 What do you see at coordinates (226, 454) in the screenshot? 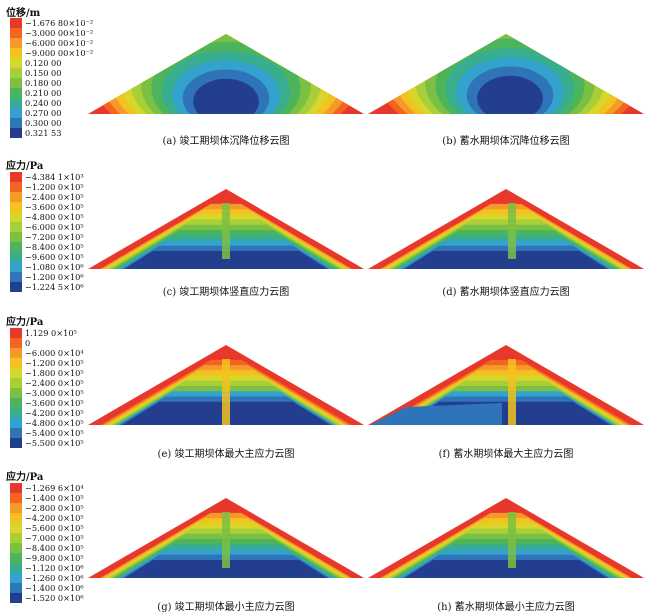
I see `caption-e: (e) 竣工期坝体最大主应力云图` at bounding box center [226, 454].